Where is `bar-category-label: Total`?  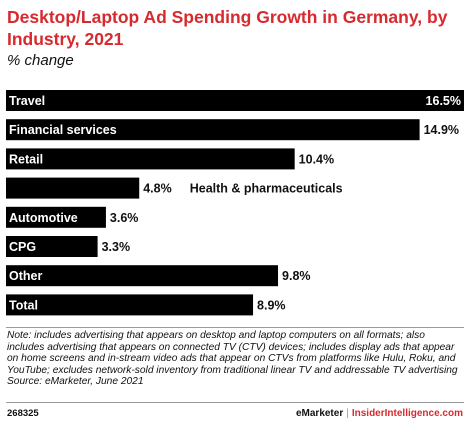
bar-category-label: Total is located at coordinates (23, 305).